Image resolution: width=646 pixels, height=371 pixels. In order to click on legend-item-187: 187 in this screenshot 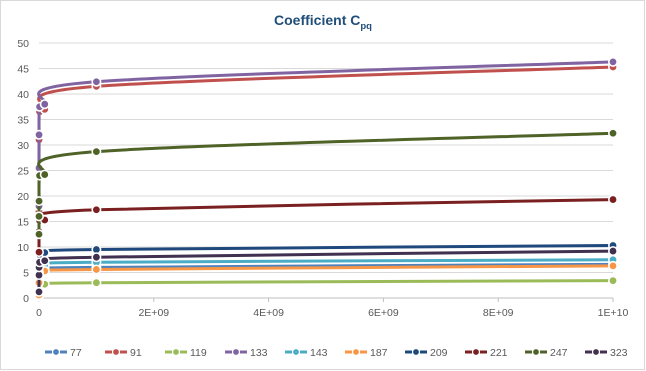, I will do `click(366, 353)`.